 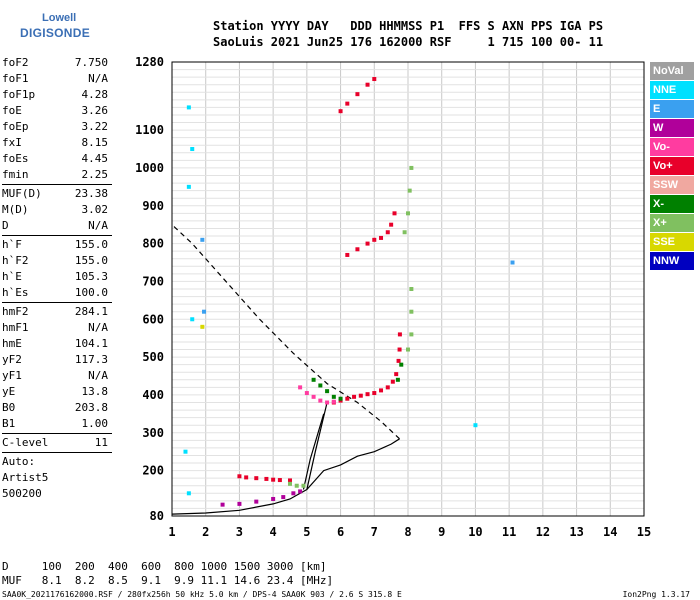 What do you see at coordinates (57, 184) in the screenshot?
I see `param-separator` at bounding box center [57, 184].